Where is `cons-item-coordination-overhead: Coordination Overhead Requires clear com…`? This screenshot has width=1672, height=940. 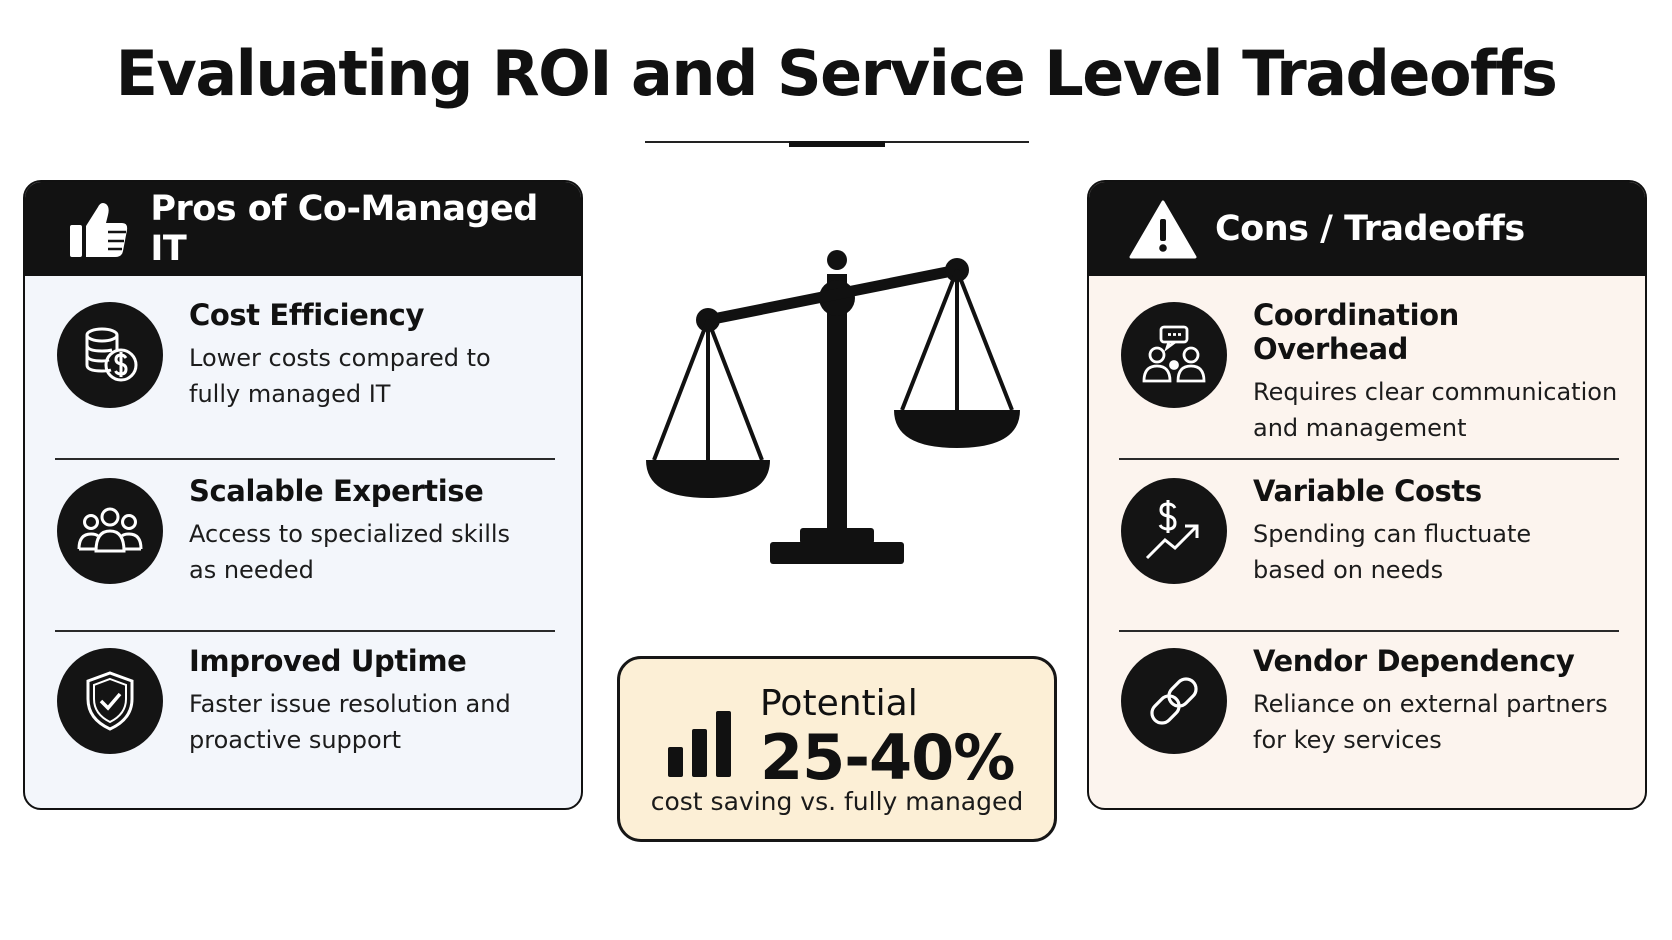 cons-item-coordination-overhead: Coordination Overhead Requires clear com… is located at coordinates (1369, 362).